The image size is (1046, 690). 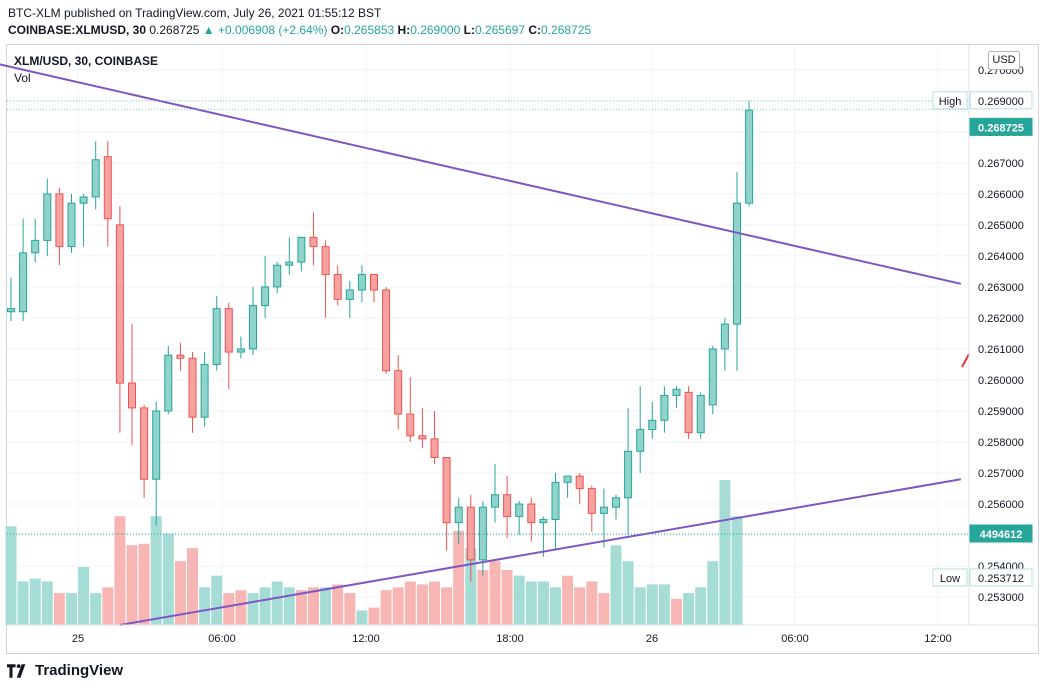 What do you see at coordinates (369, 30) in the screenshot?
I see `open-value: 0.265853` at bounding box center [369, 30].